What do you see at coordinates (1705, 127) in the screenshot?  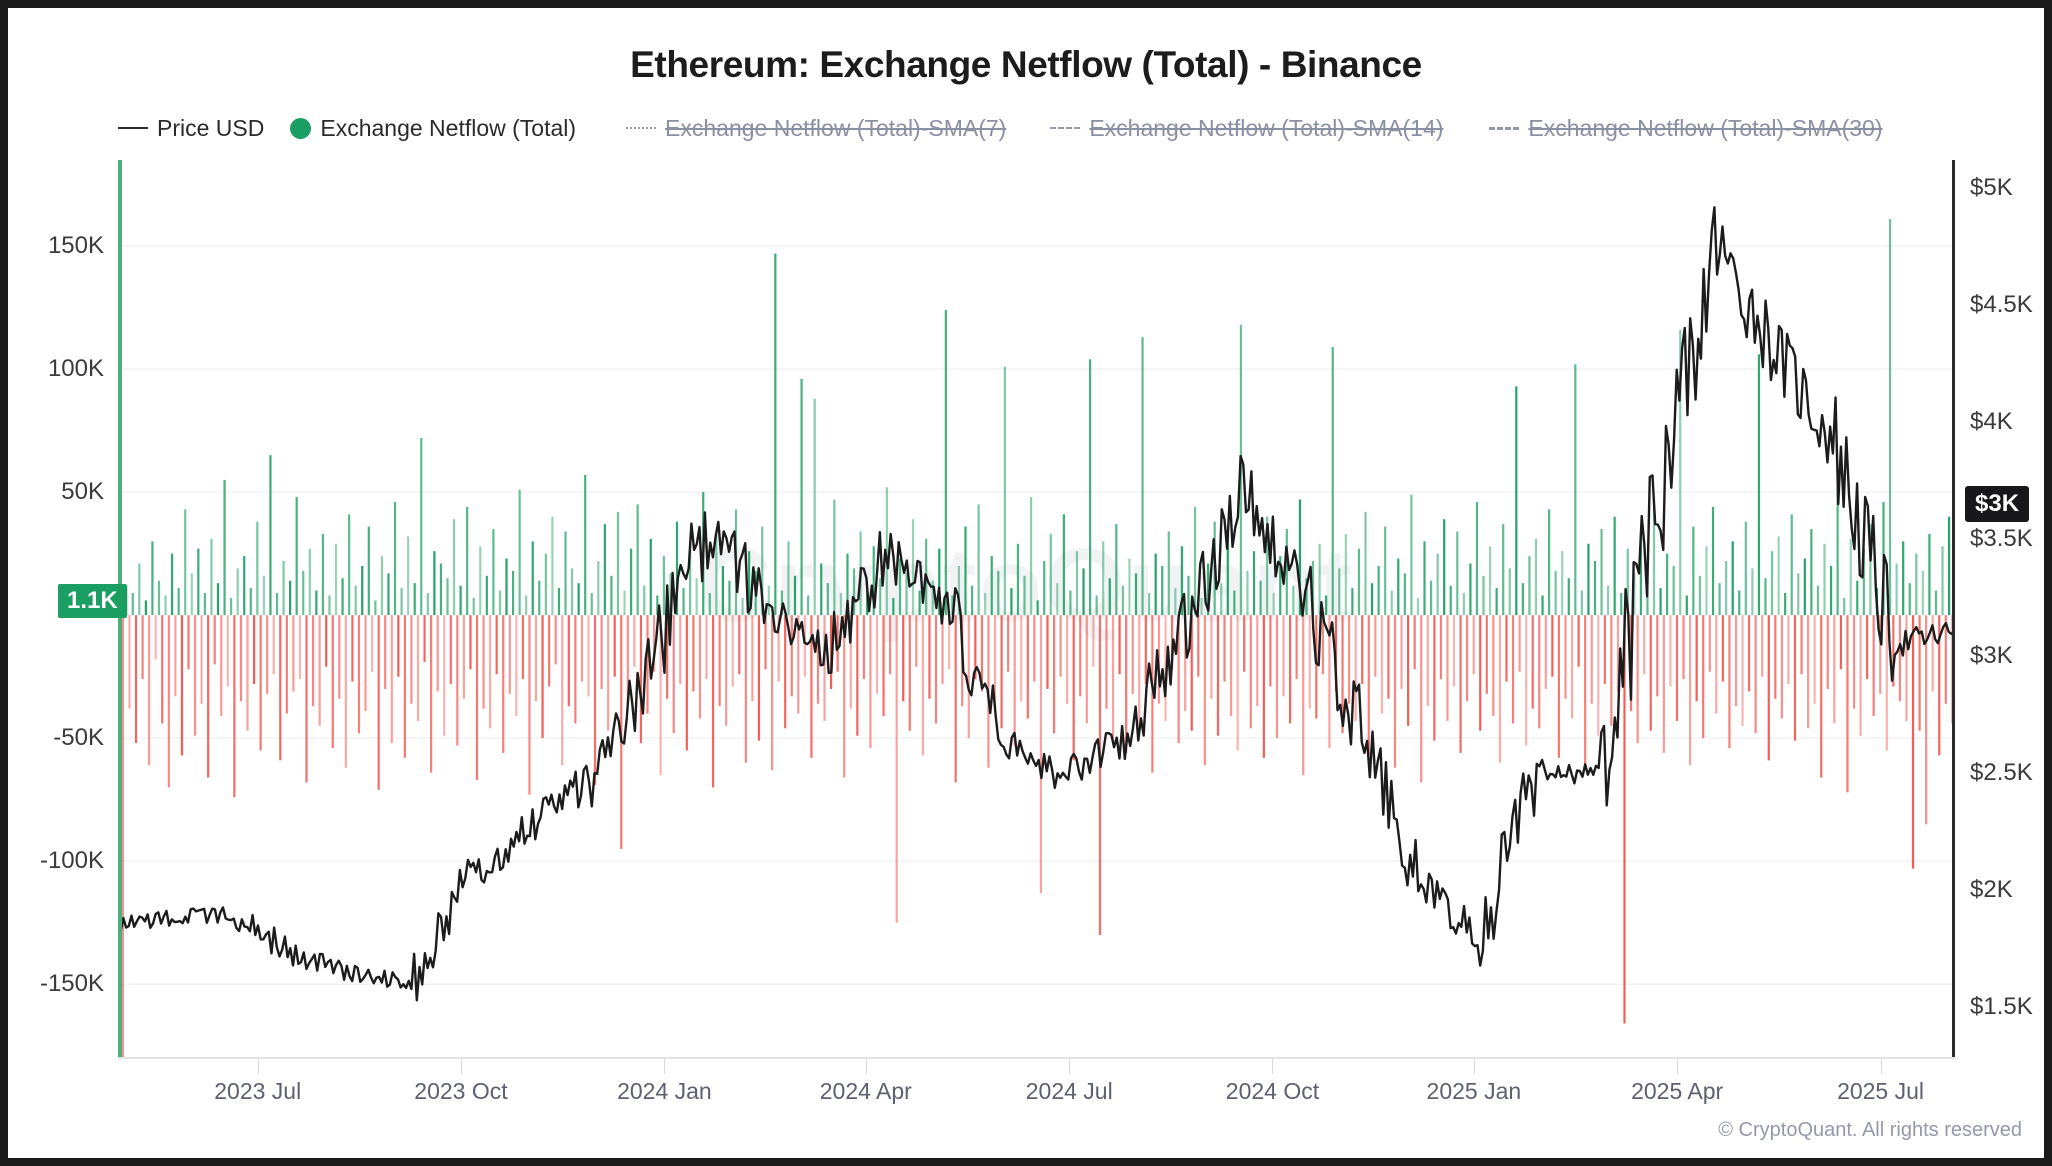 I see `legend-label: Exchange Netflow (Total)-SMA(30)` at bounding box center [1705, 127].